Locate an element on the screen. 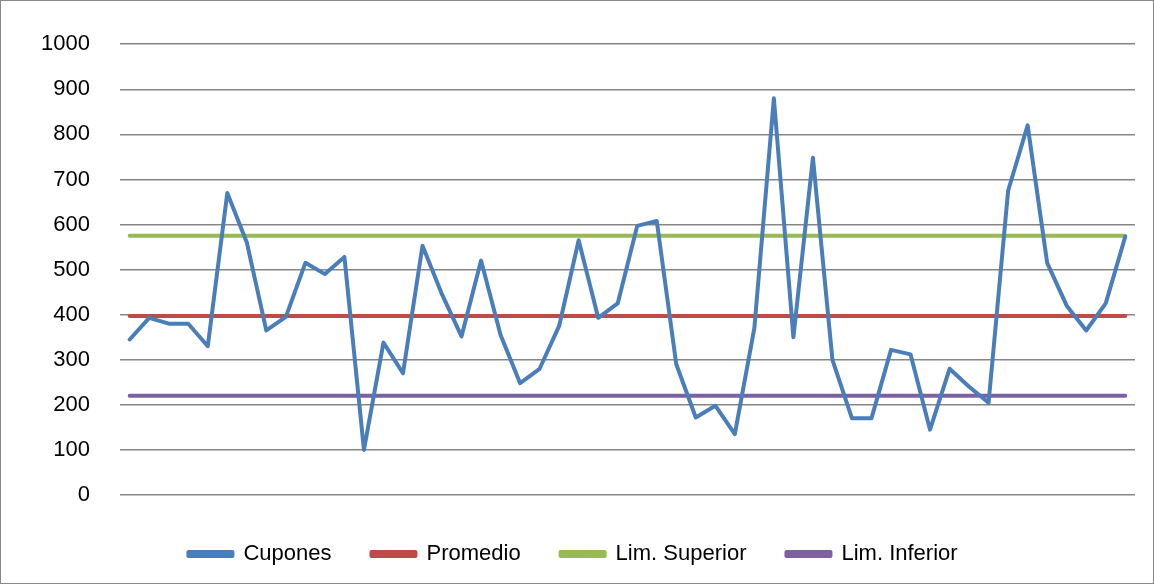  y-tick-label: 800 is located at coordinates (71, 133).